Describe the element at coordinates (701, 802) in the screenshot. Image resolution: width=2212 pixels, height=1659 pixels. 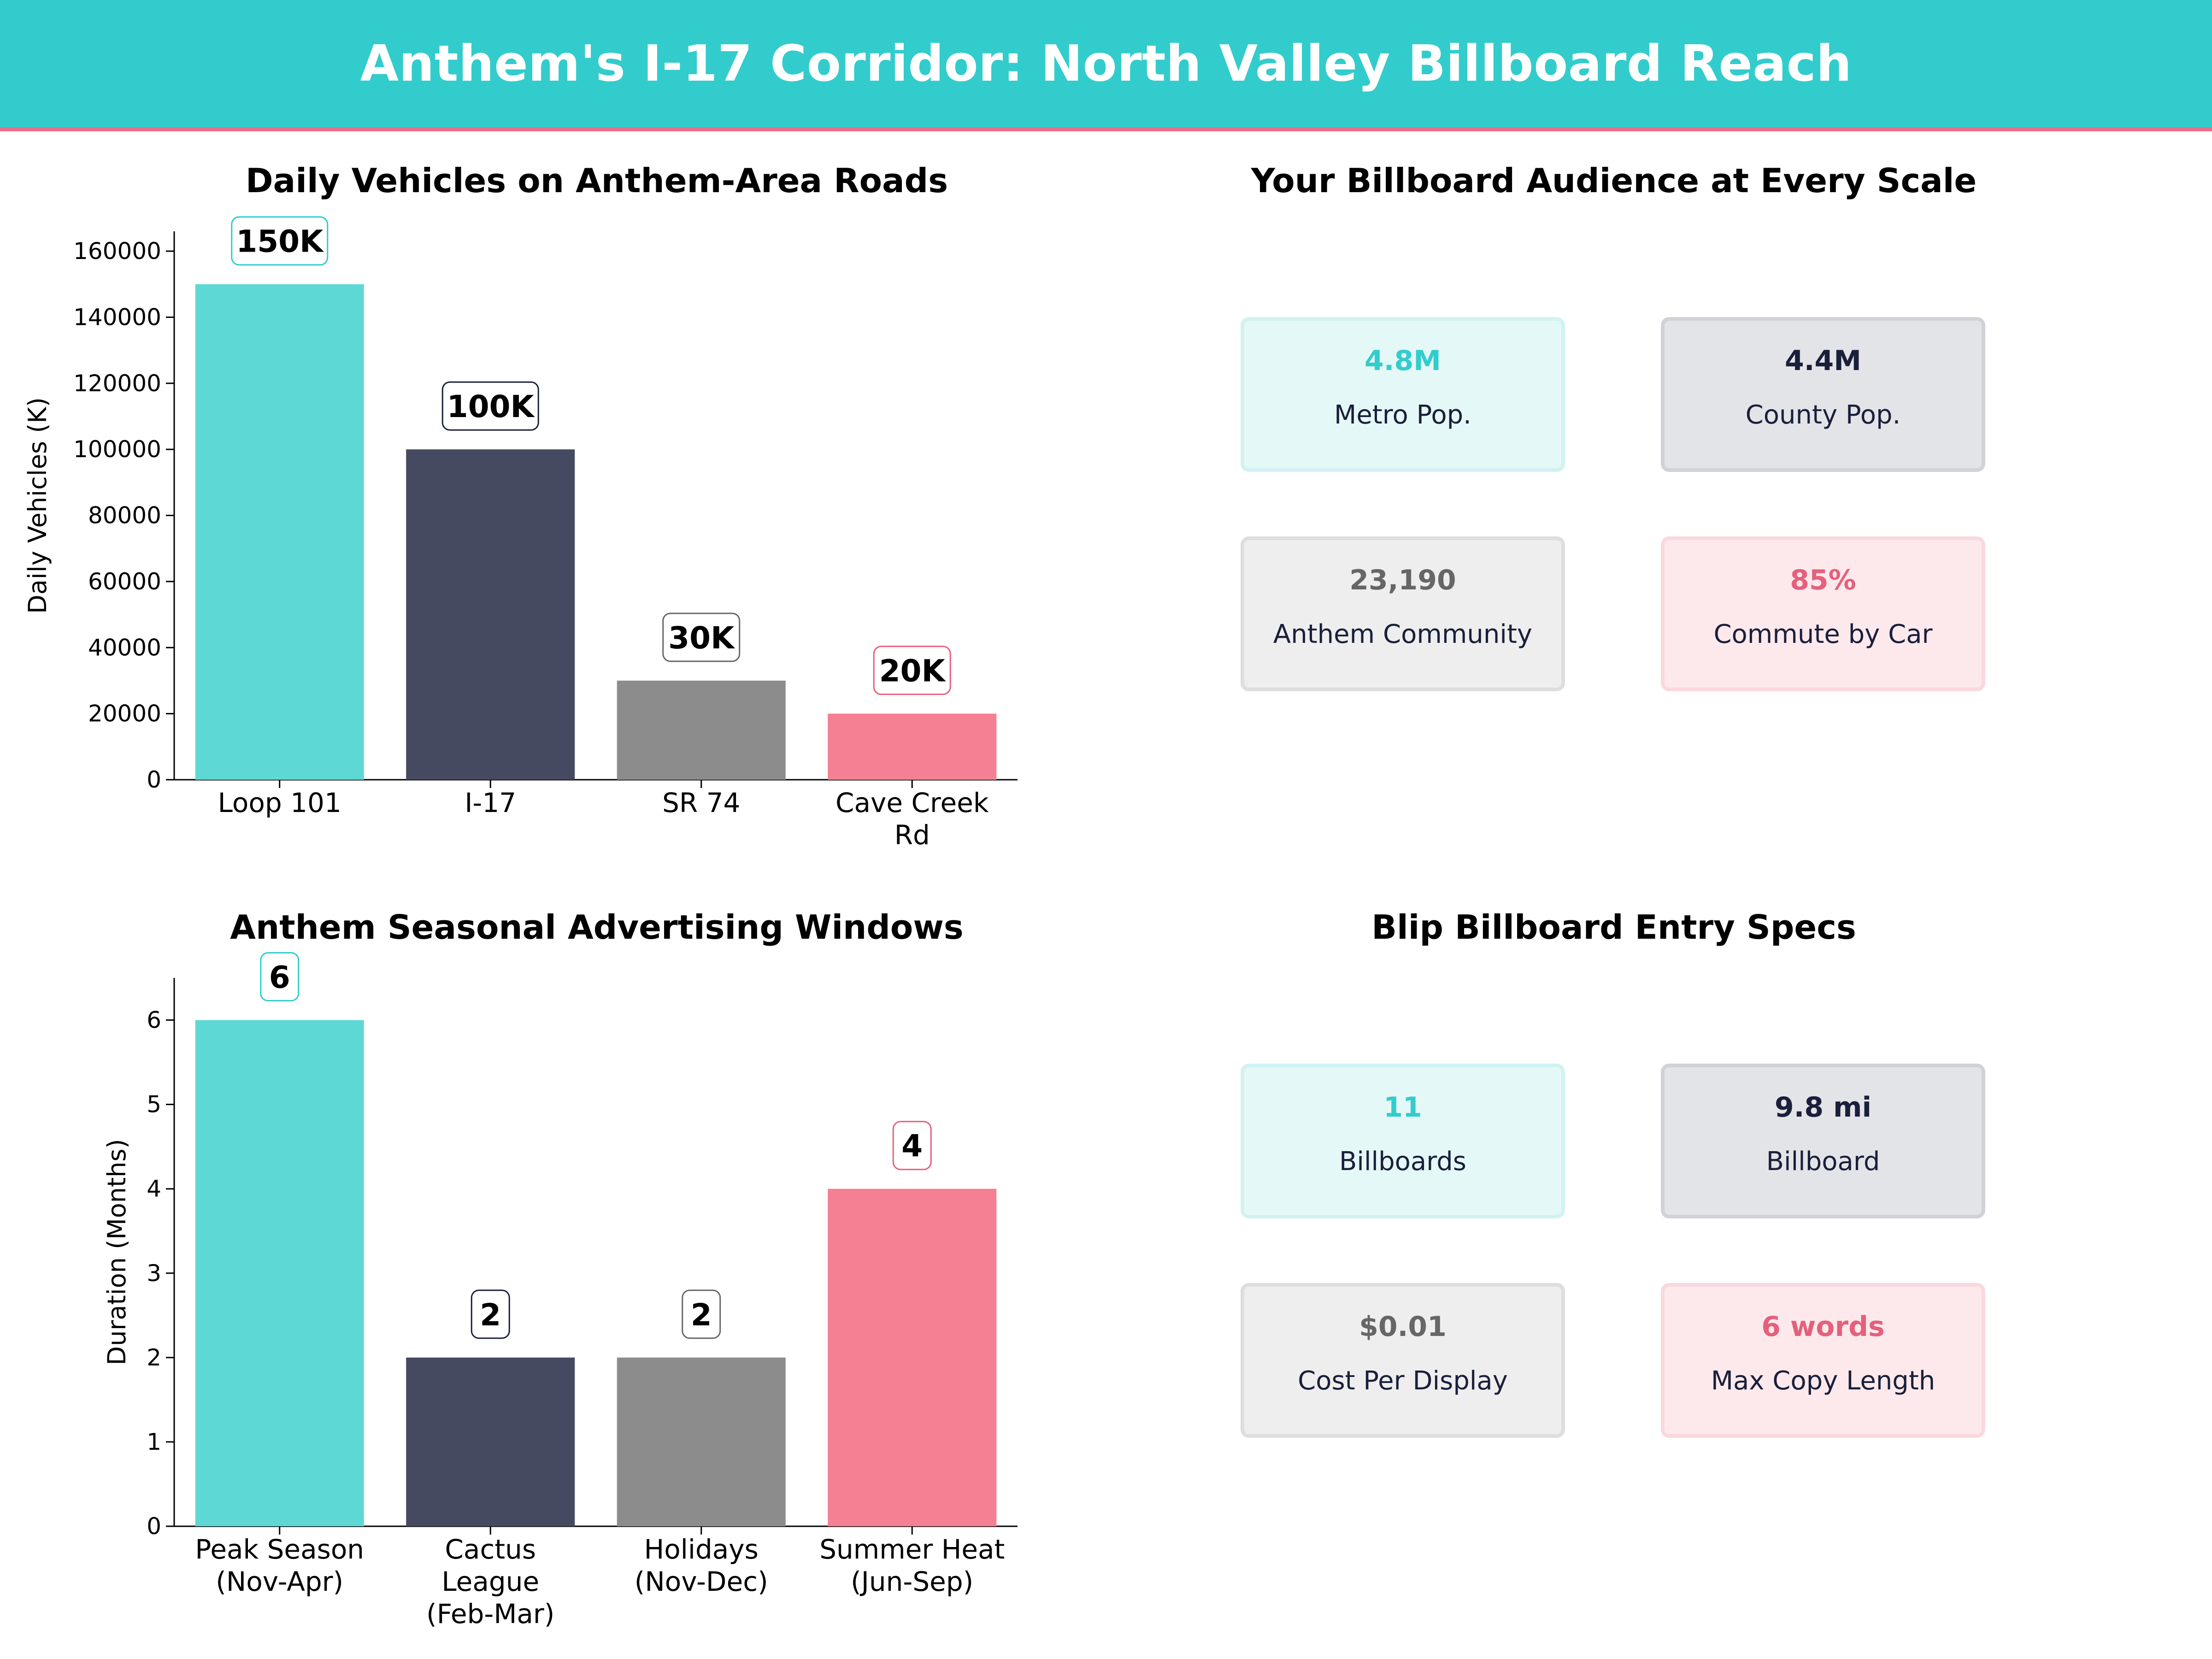
I see `x-tick-label: SR 74` at that location.